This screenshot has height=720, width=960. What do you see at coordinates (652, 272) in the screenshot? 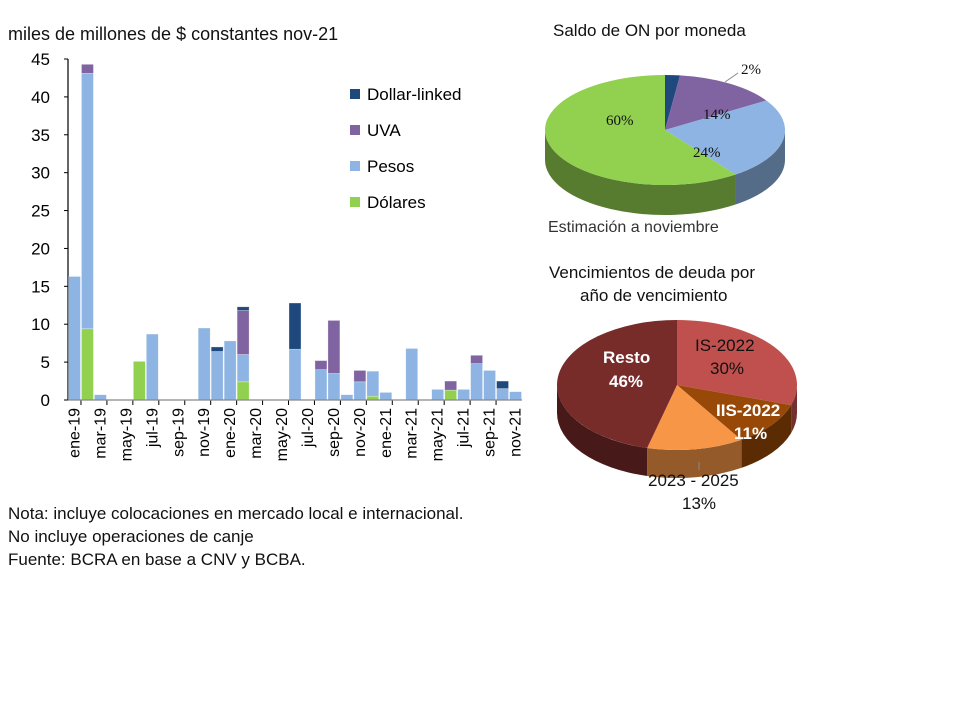
I see `pie2-title-line1: Vencimientos de deuda por` at bounding box center [652, 272].